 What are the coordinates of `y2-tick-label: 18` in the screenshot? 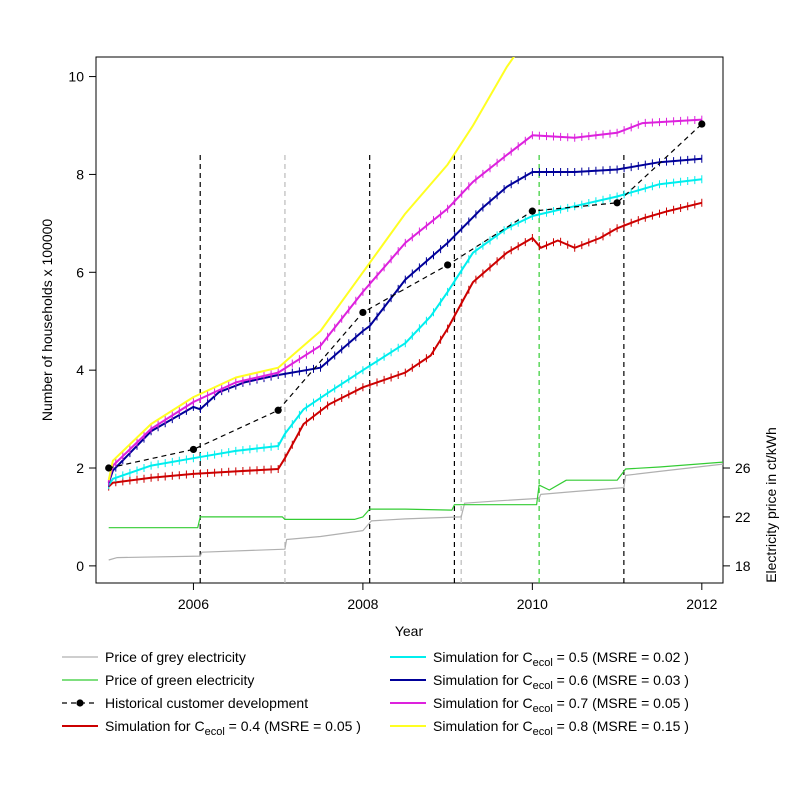 It's located at (743, 566).